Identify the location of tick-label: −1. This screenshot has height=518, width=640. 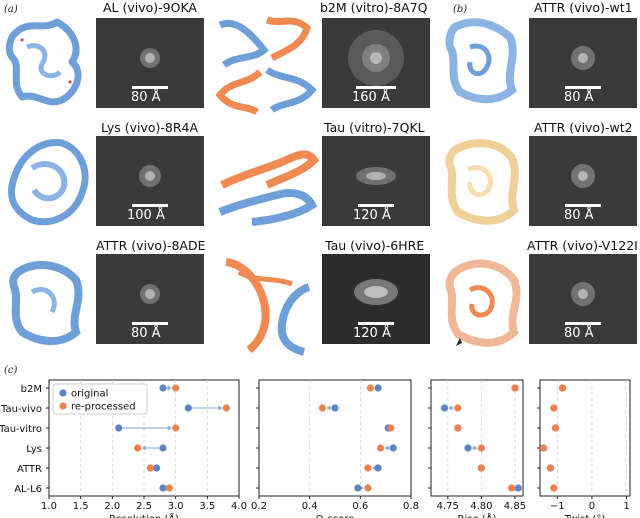
(557, 506).